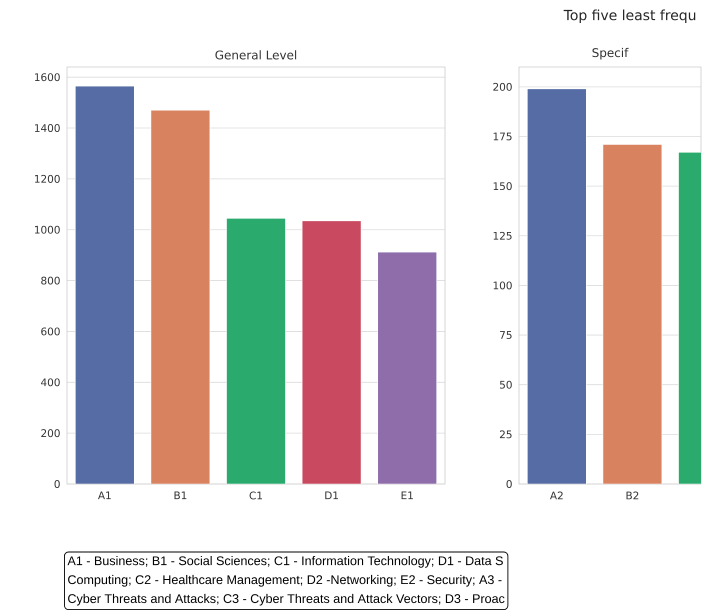  I want to click on x-tick-label: B2, so click(632, 496).